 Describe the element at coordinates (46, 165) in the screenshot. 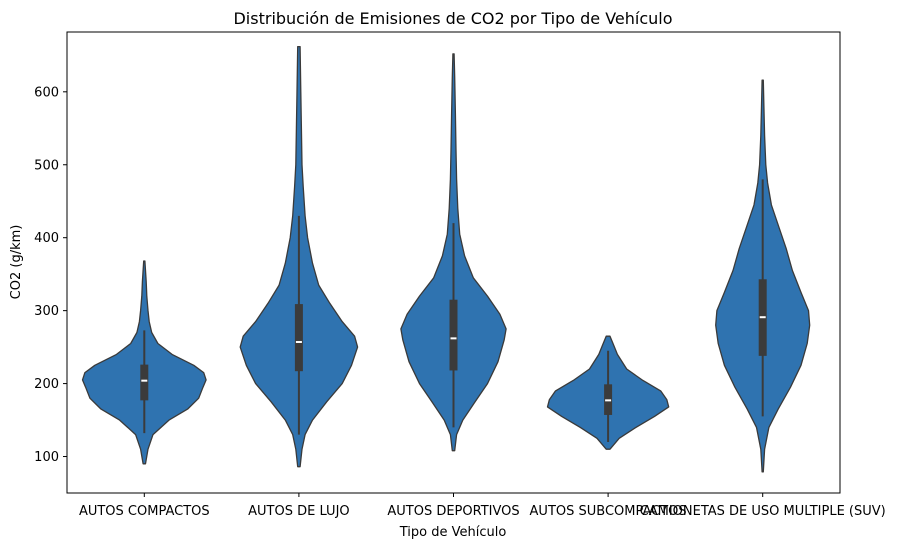

I see `y-tick-label: 500` at that location.